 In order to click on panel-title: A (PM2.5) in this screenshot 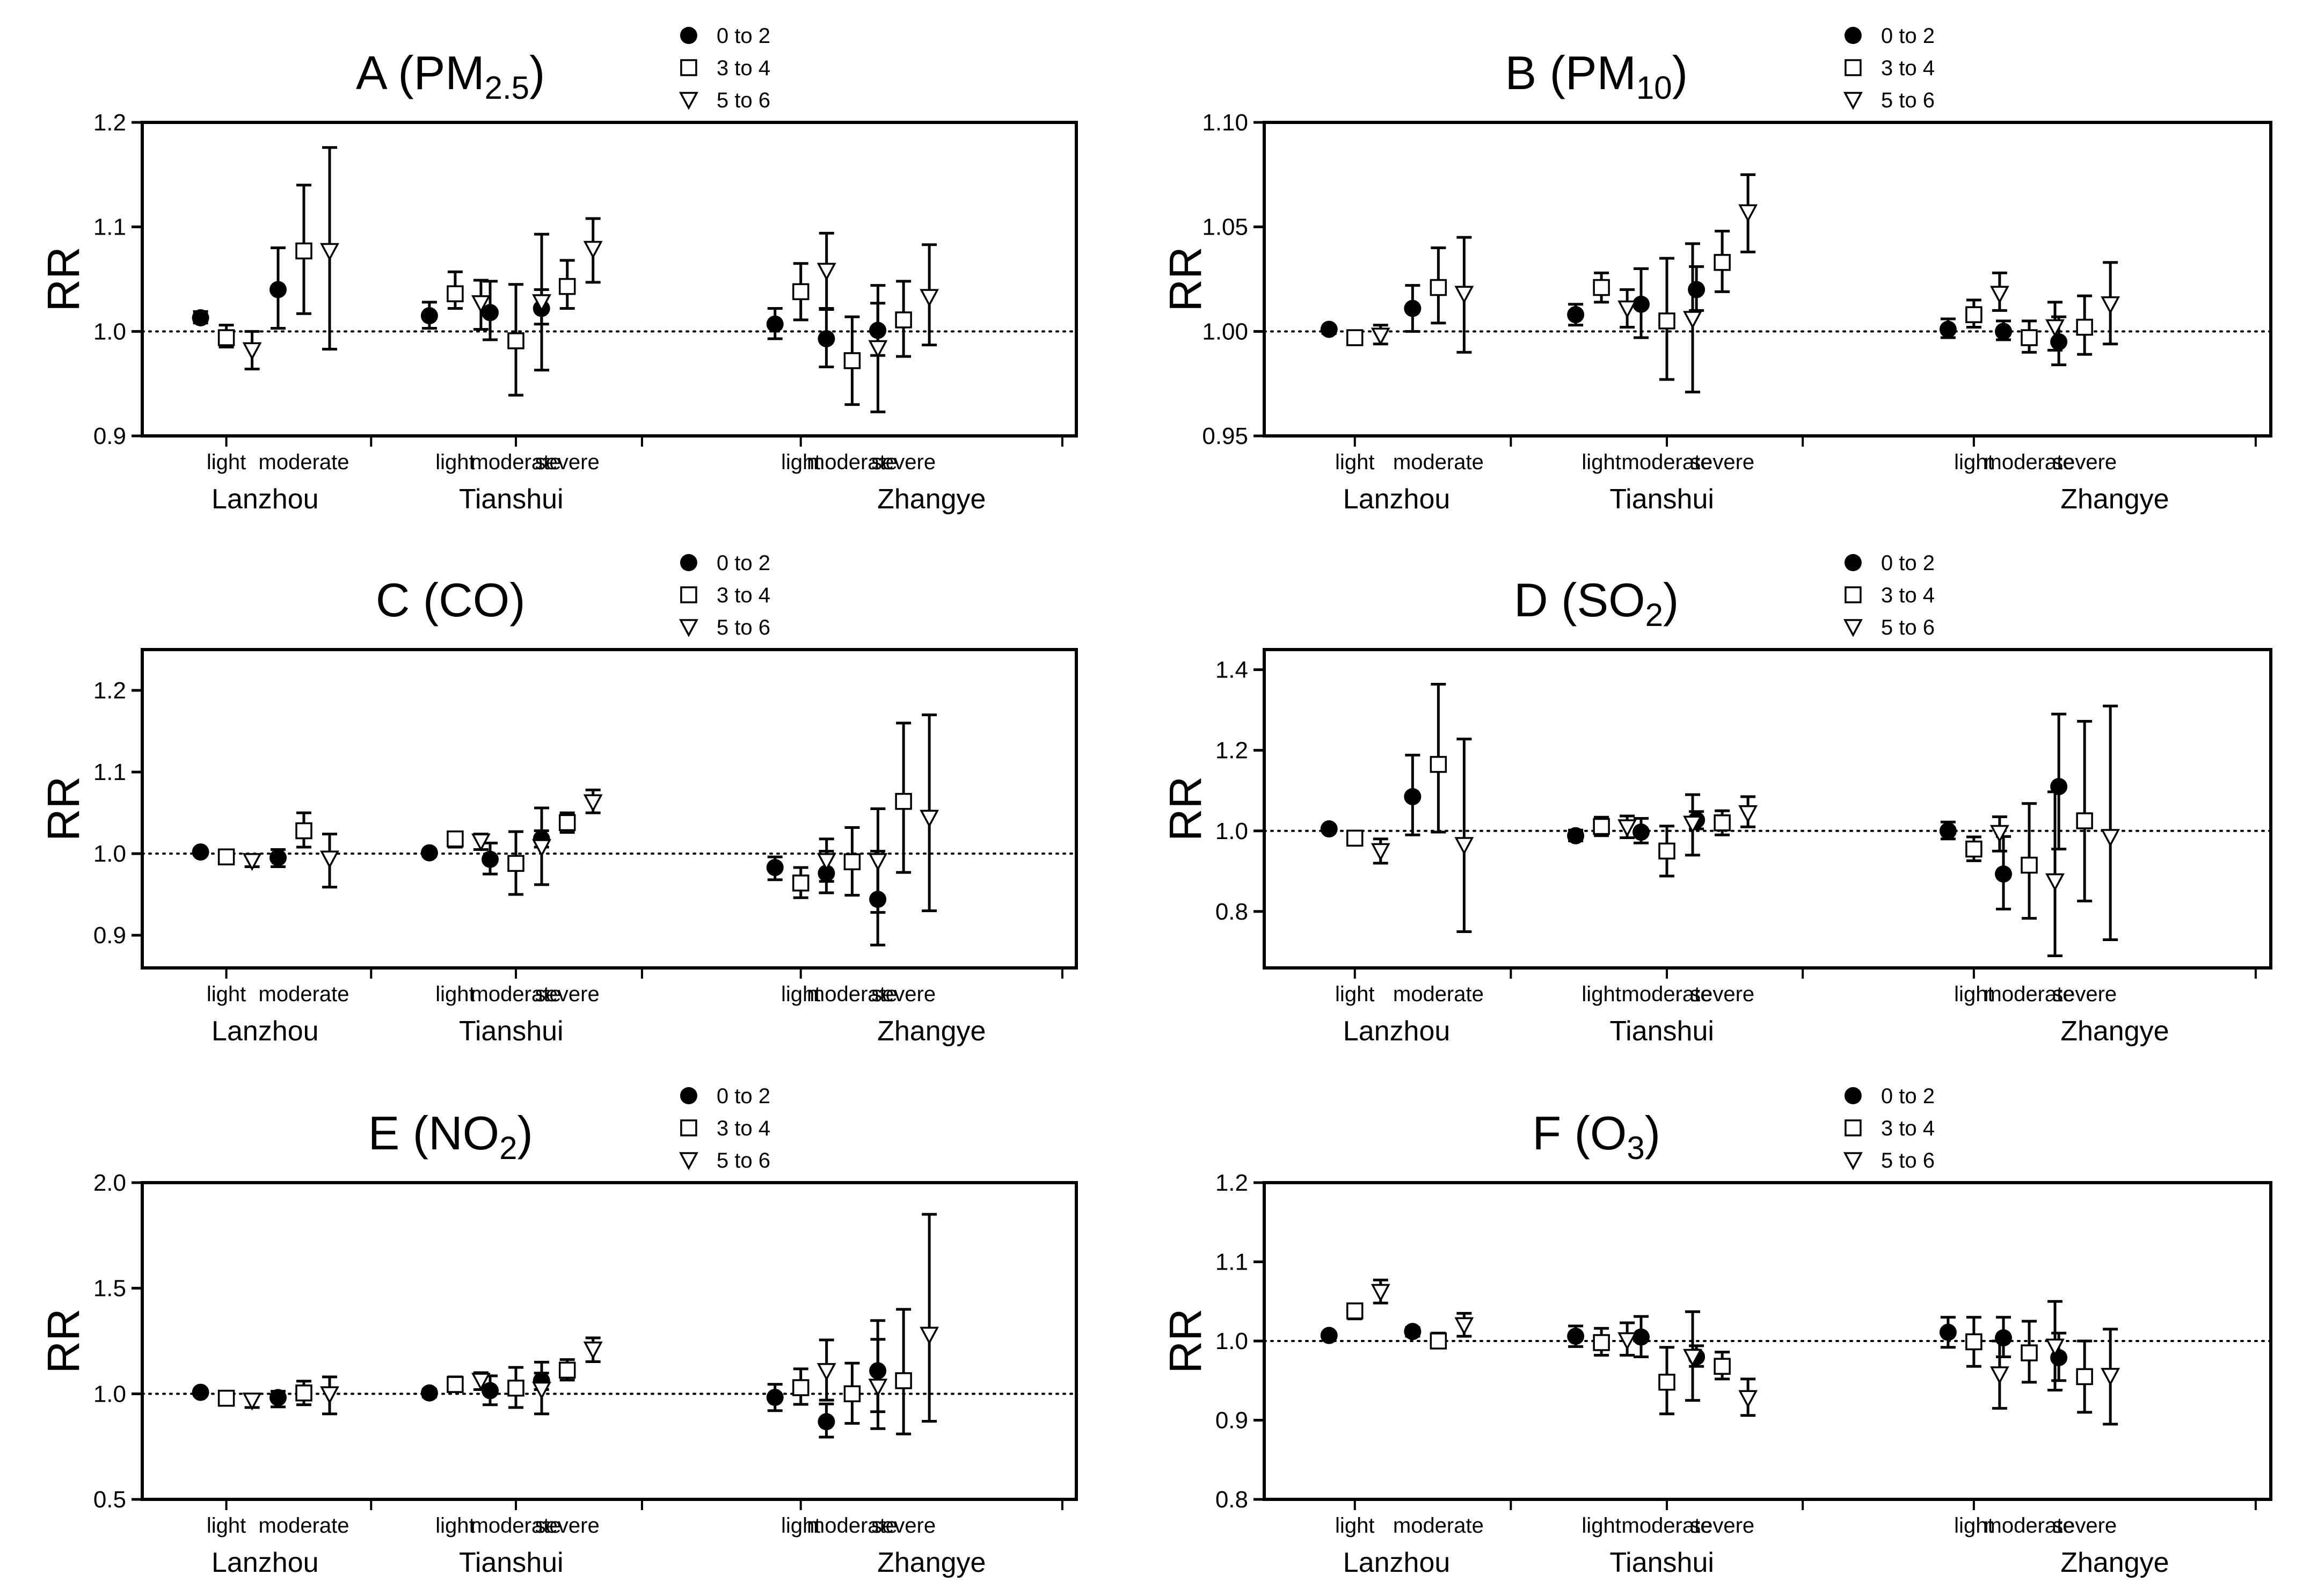, I will do `click(451, 76)`.